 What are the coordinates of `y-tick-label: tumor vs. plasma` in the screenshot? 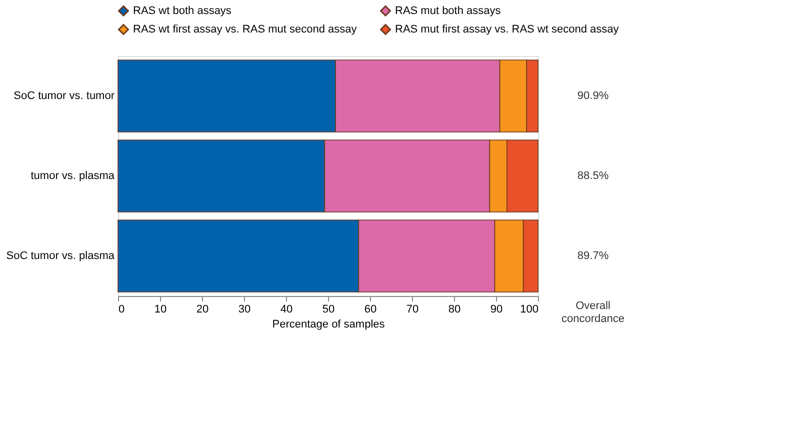 It's located at (73, 176).